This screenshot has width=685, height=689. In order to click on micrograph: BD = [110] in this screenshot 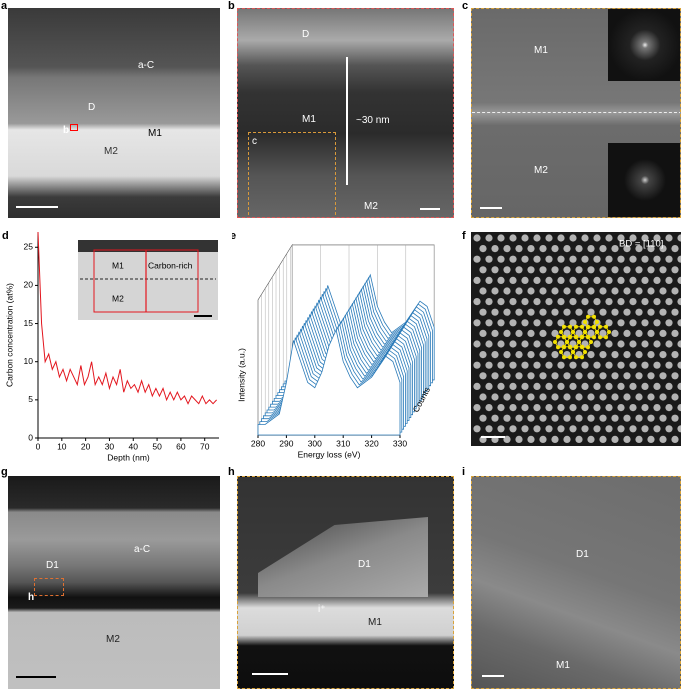, I will do `click(576, 339)`.